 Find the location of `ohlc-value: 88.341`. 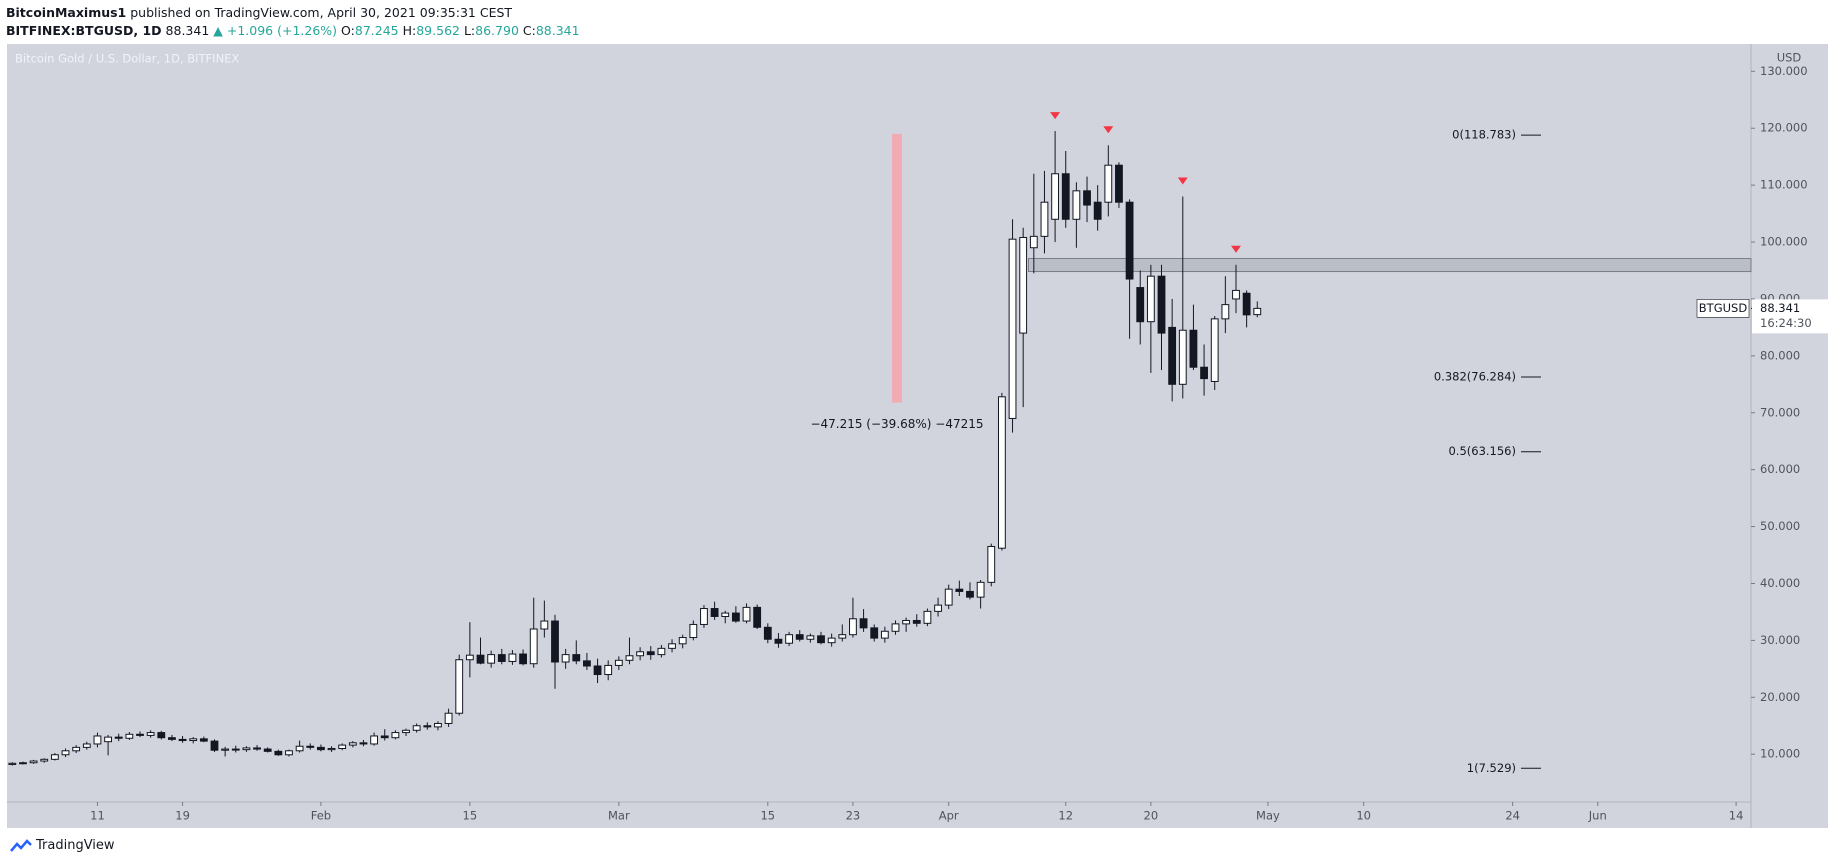

ohlc-value: 88.341 is located at coordinates (557, 30).